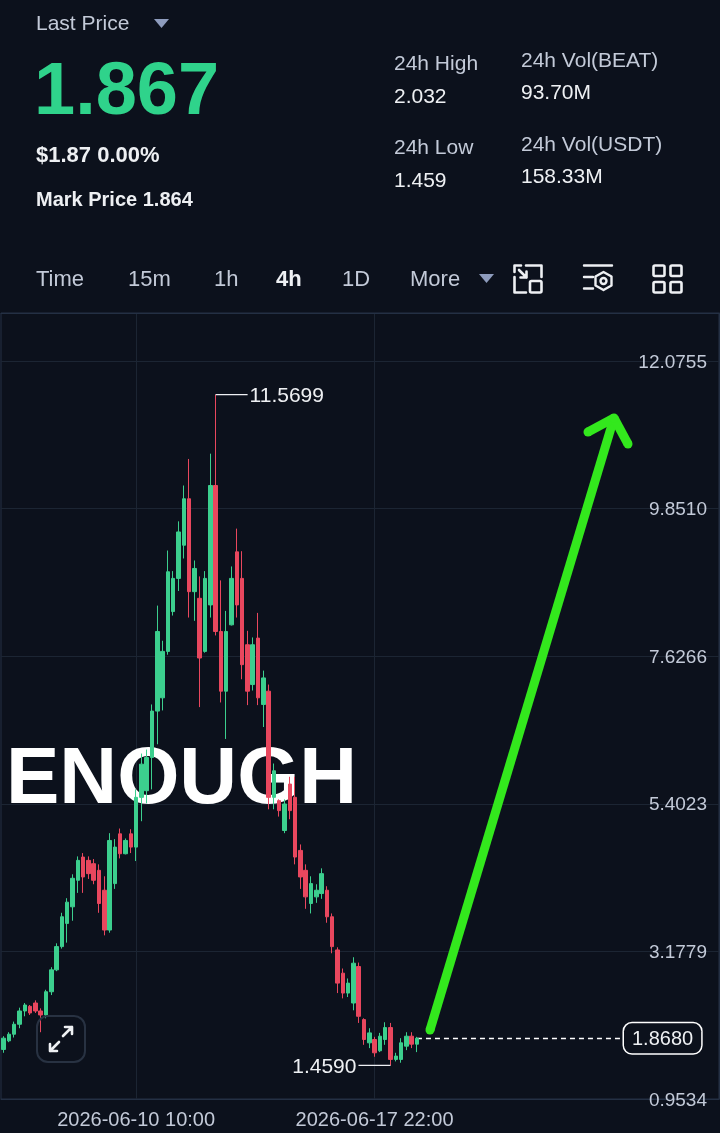 The width and height of the screenshot is (720, 1133). I want to click on annotation: 1.4590, so click(324, 1065).